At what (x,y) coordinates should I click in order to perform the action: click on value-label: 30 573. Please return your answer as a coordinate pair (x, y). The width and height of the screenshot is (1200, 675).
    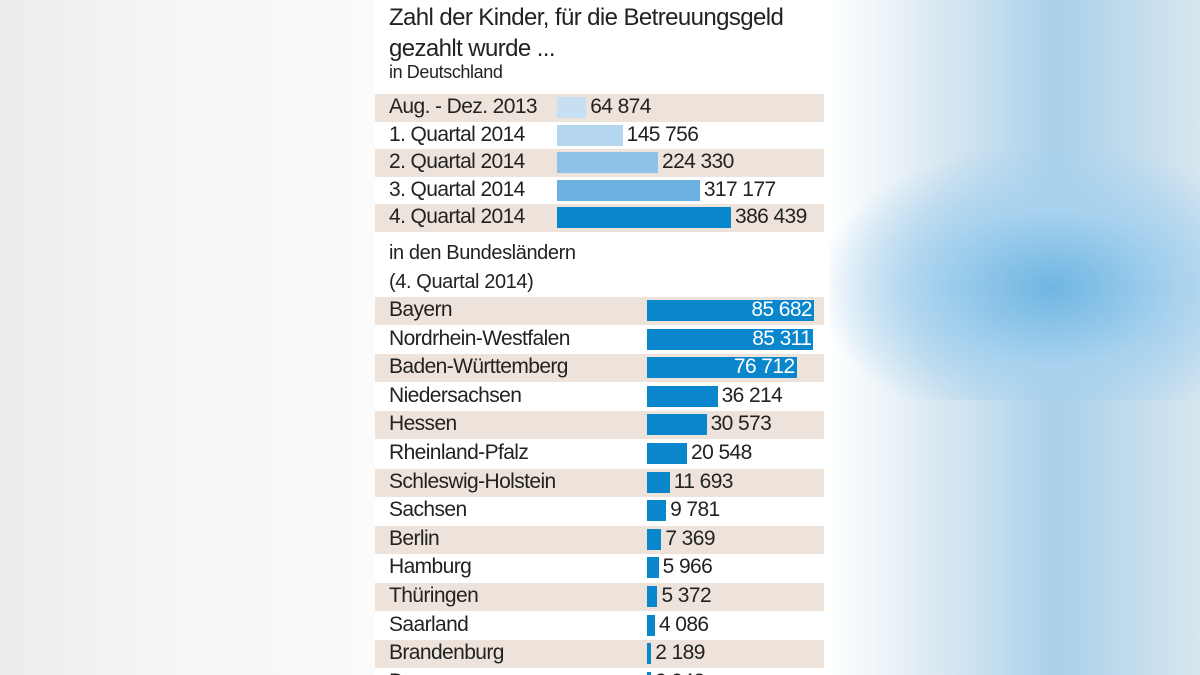
    Looking at the image, I should click on (741, 424).